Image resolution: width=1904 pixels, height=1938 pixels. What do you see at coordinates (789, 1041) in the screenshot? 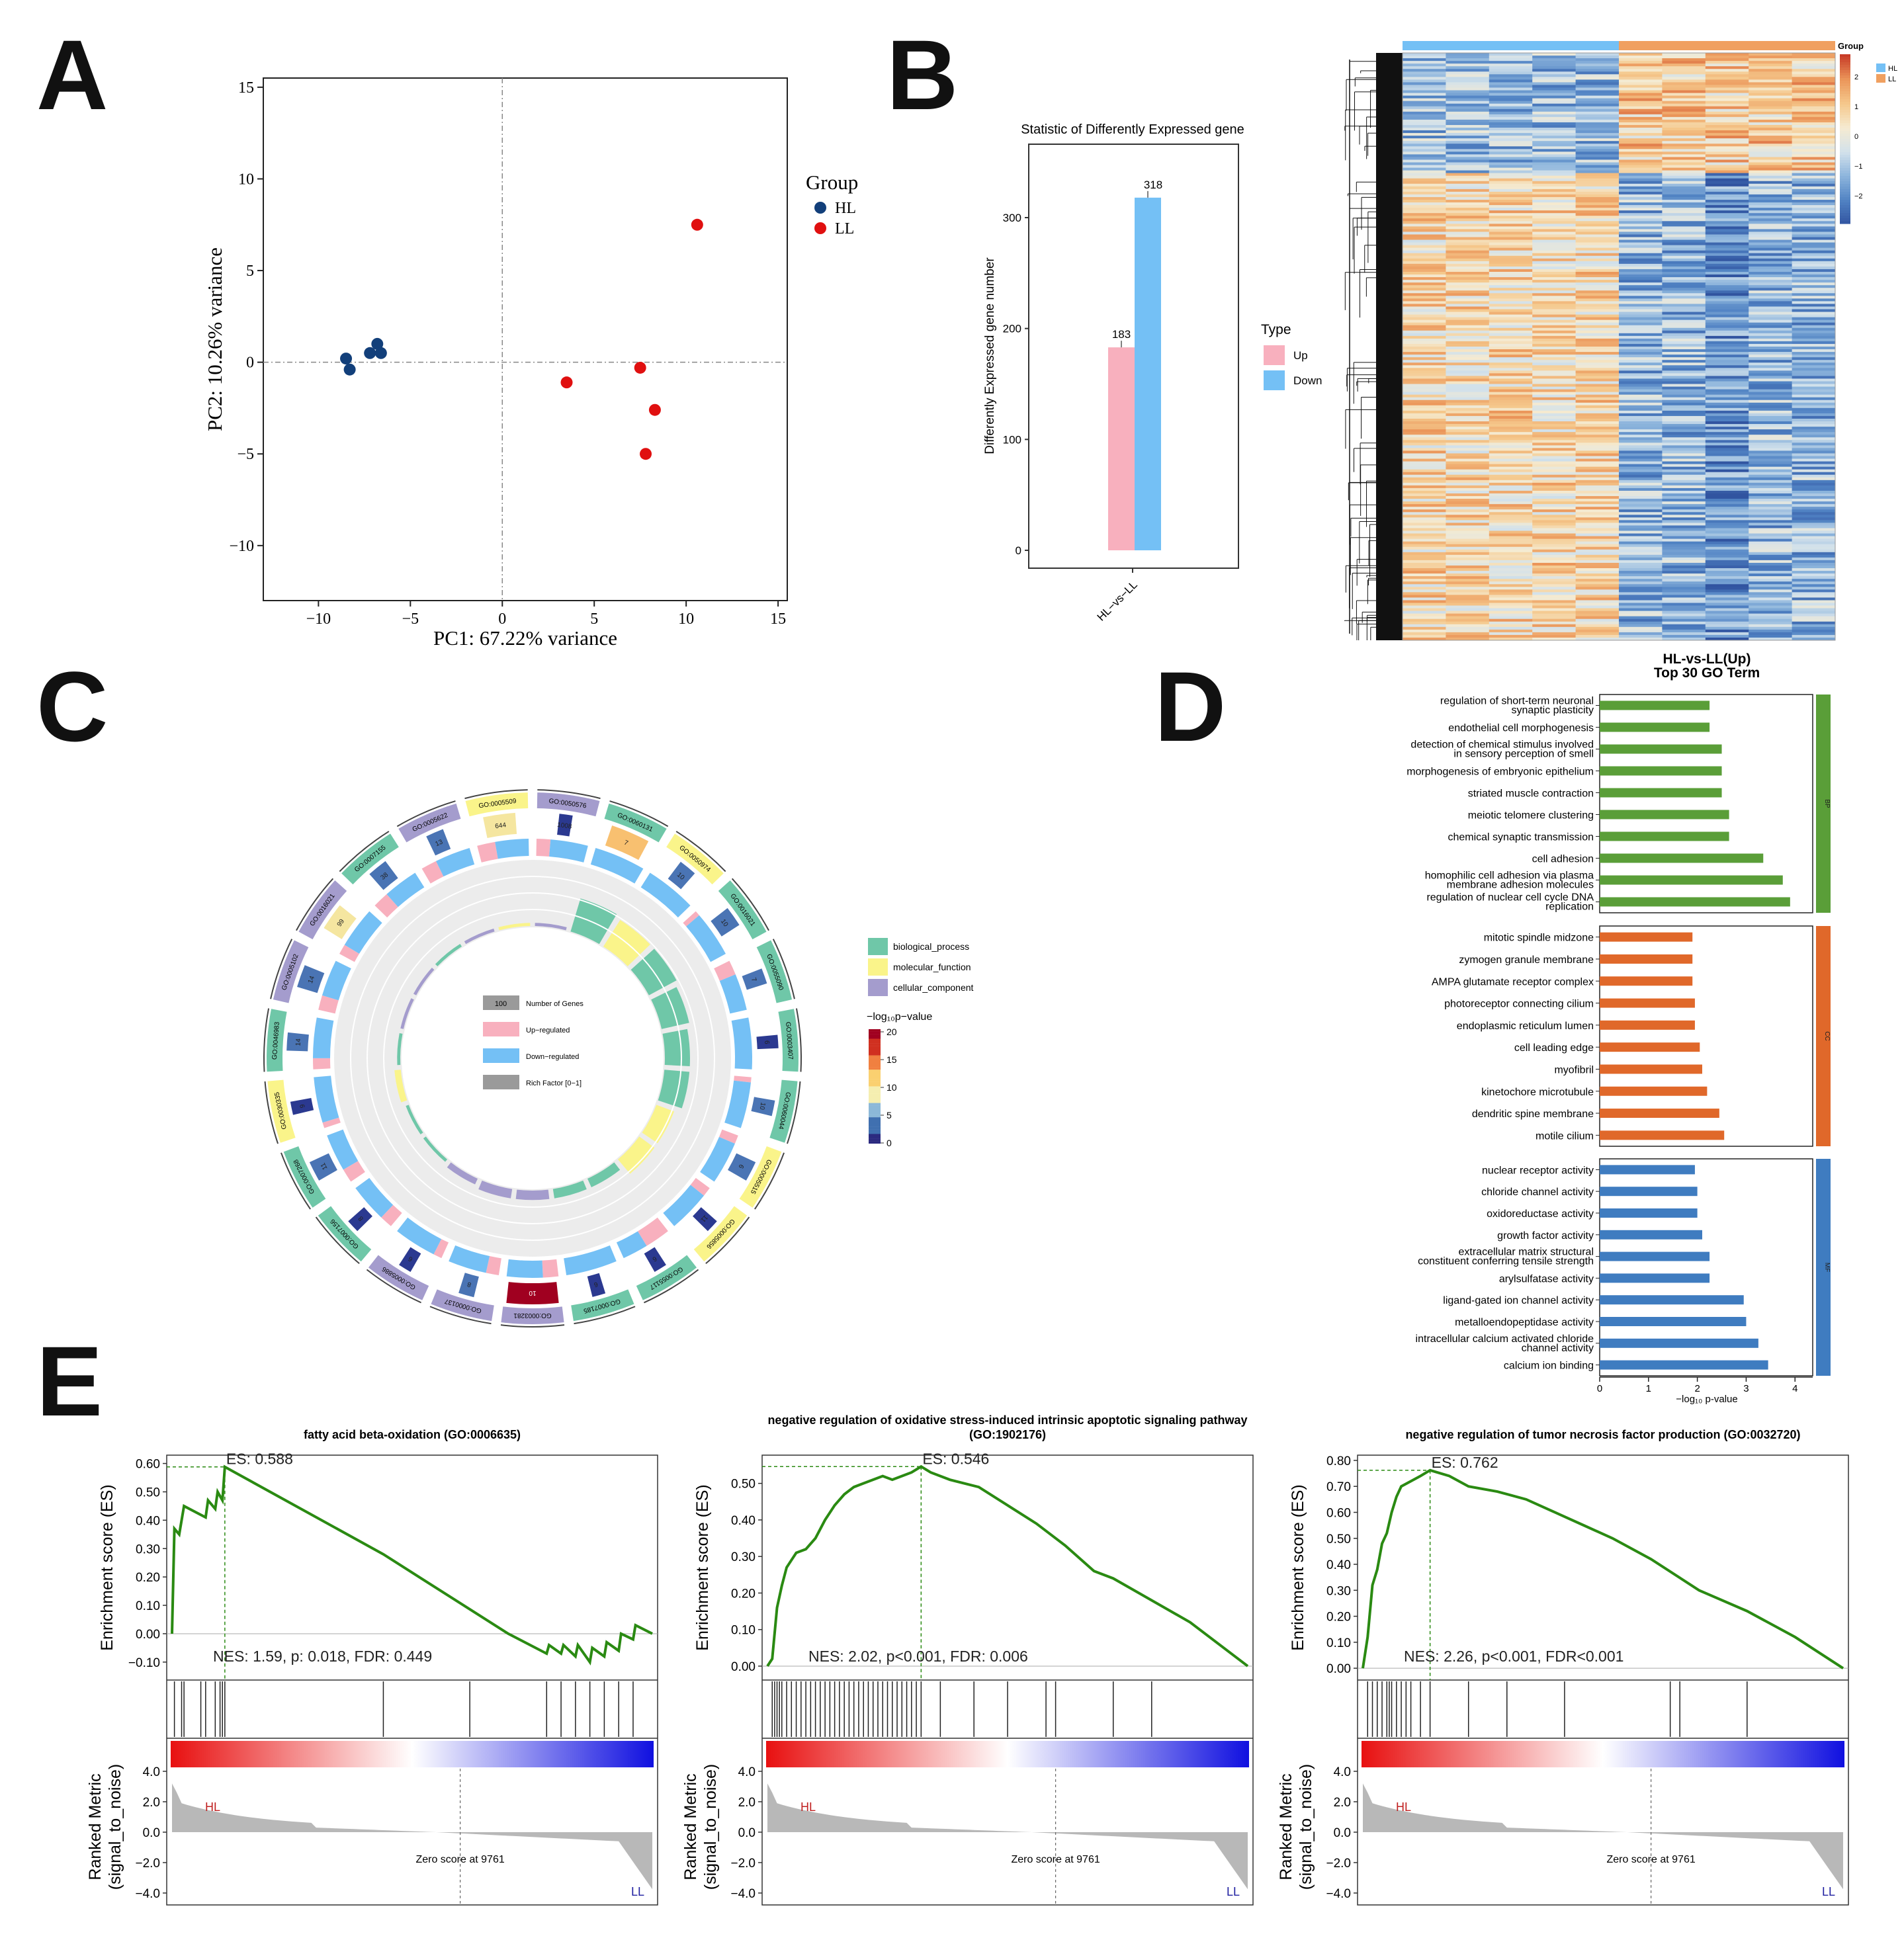
I see `go-term-id-label: GO:0003407` at bounding box center [789, 1041].